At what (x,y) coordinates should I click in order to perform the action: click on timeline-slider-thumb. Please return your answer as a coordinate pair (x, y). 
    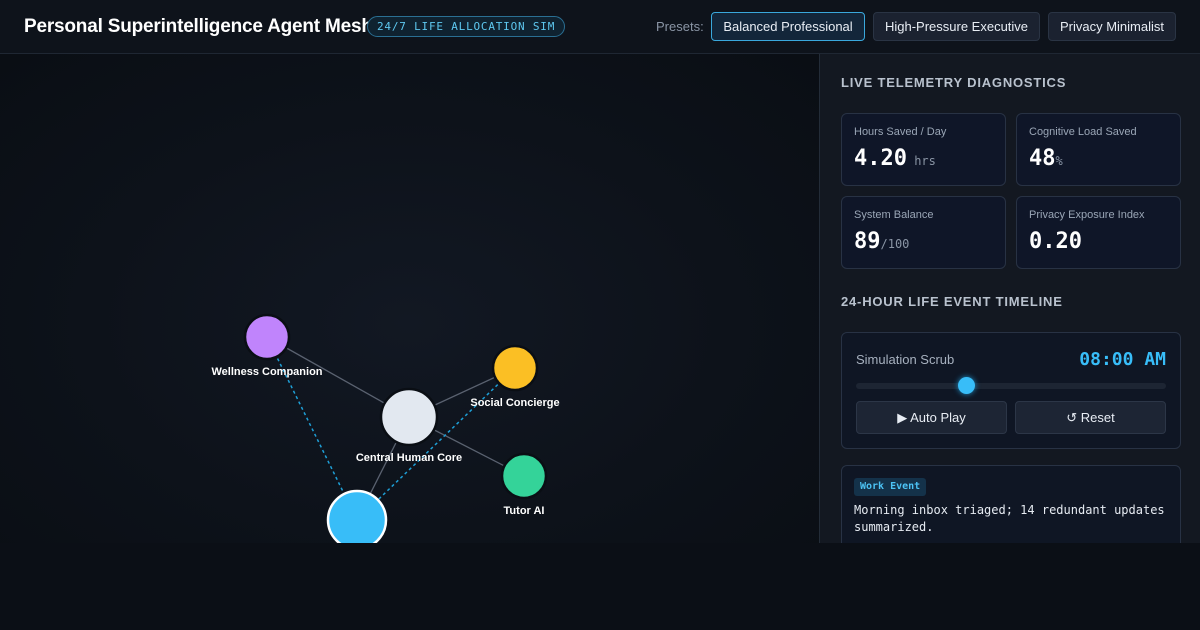
    Looking at the image, I should click on (966, 385).